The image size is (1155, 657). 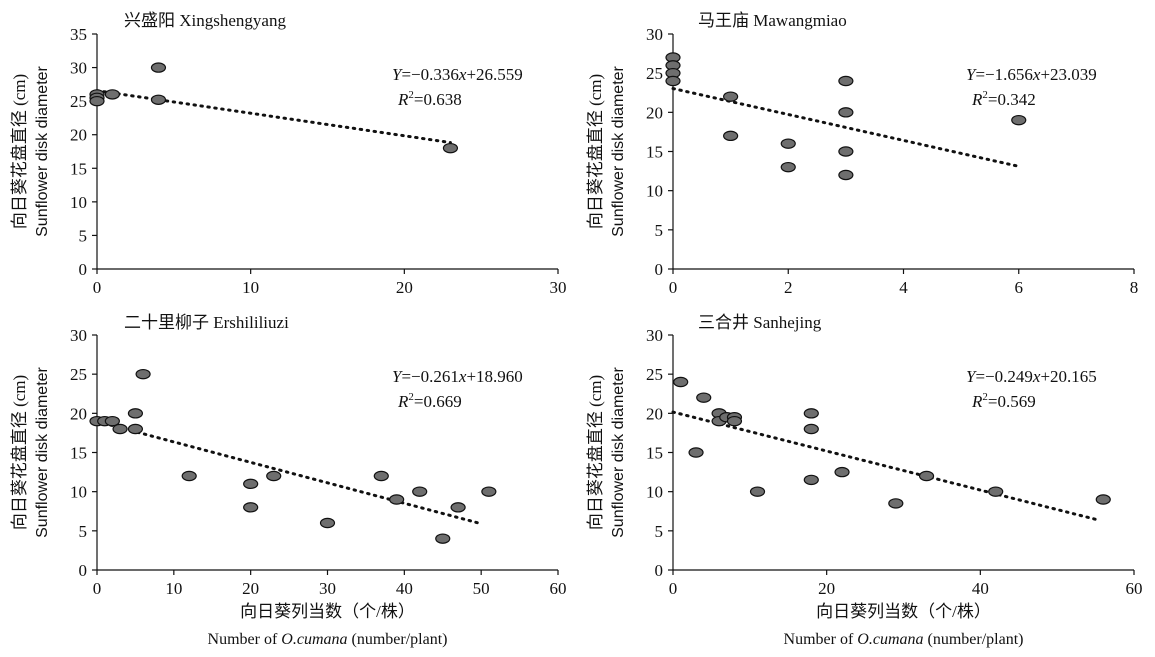 What do you see at coordinates (1003, 99) in the screenshot?
I see `r-squared: R2=0.342` at bounding box center [1003, 99].